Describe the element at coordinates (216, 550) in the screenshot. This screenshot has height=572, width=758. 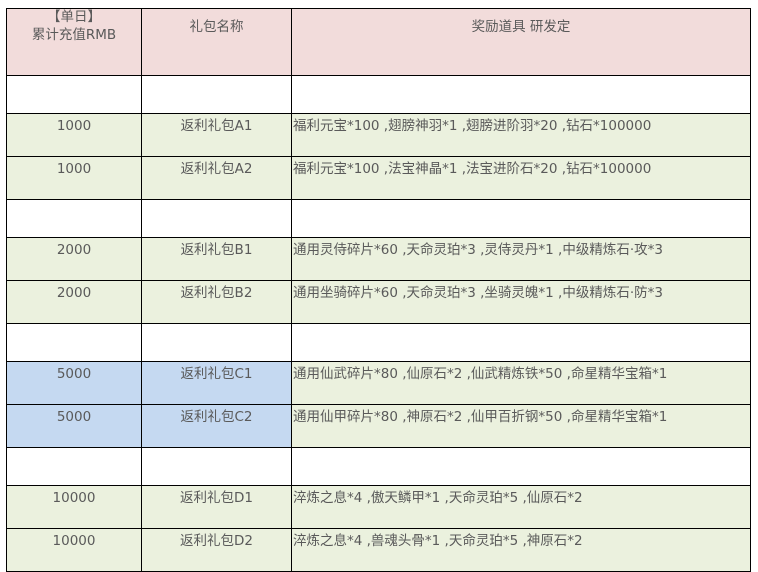
I see `pack-name-cell: 返利礼包D2` at that location.